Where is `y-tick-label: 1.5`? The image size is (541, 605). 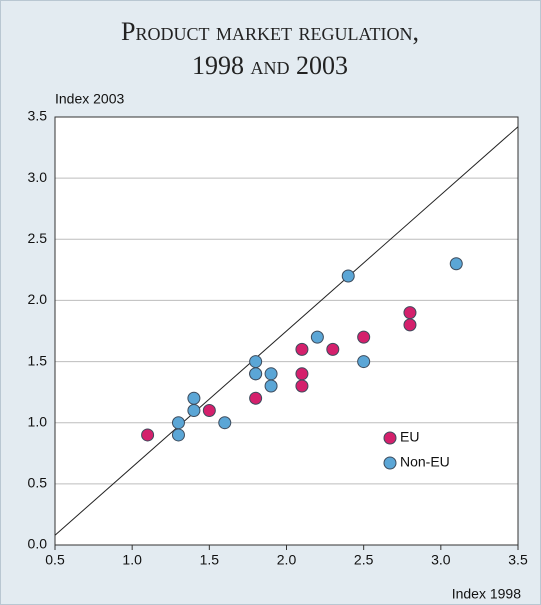 y-tick-label: 1.5 is located at coordinates (38, 360).